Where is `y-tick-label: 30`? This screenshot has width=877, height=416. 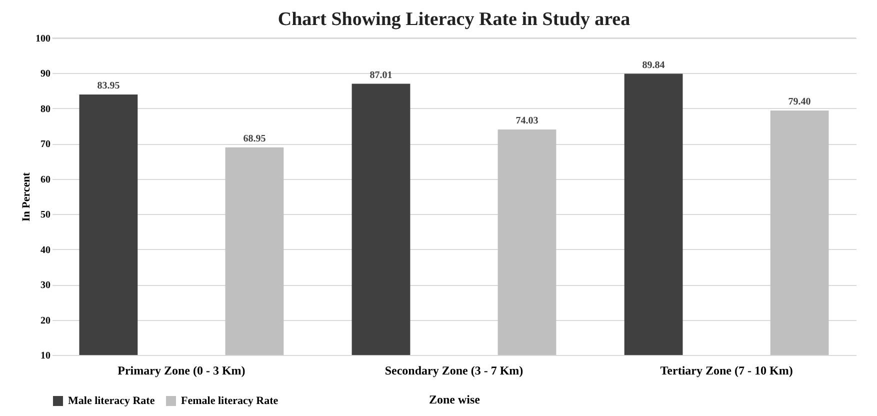 y-tick-label: 30 is located at coordinates (45, 286).